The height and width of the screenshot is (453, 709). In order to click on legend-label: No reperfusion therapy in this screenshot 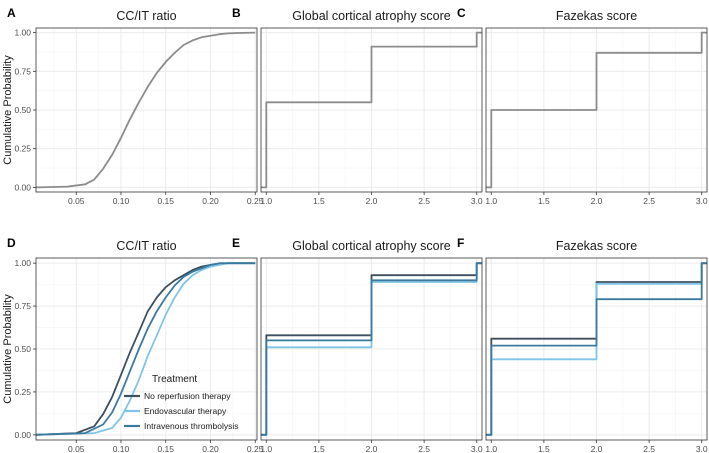, I will do `click(187, 396)`.